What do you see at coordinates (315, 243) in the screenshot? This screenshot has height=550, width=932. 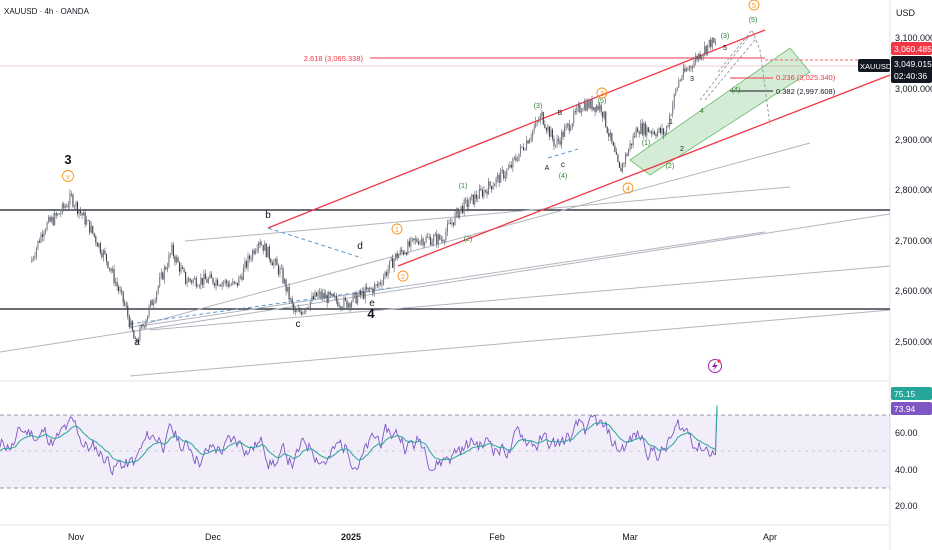 I see `blue-dashed-bd` at bounding box center [315, 243].